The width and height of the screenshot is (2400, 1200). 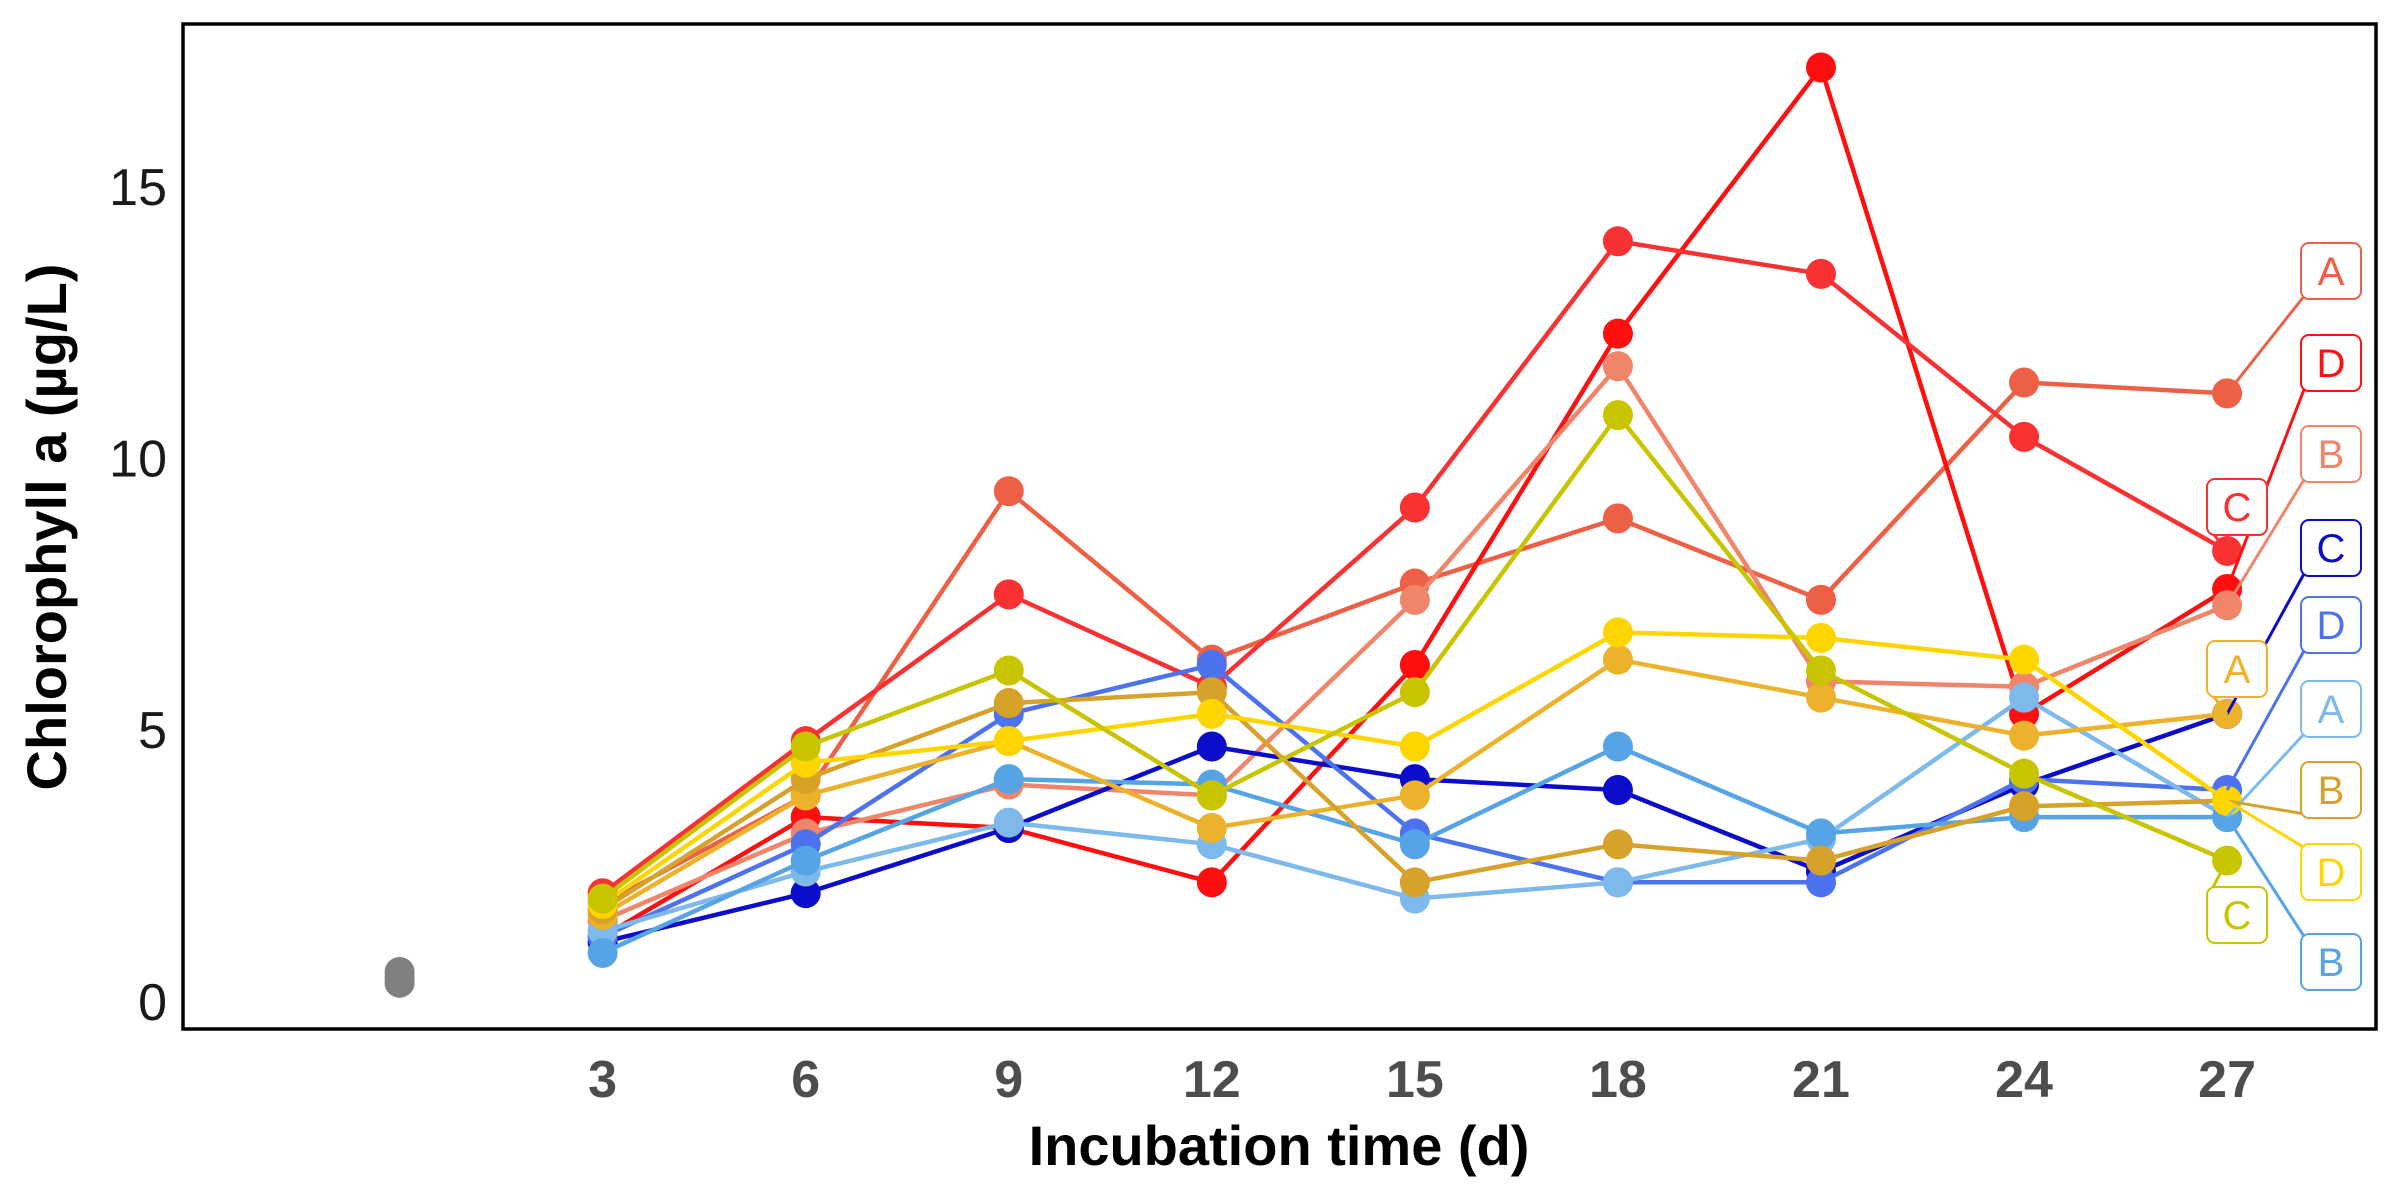 I want to click on x-tick-labels: 3 6 9 12 15 18 21 24 27, so click(x=1422, y=1080).